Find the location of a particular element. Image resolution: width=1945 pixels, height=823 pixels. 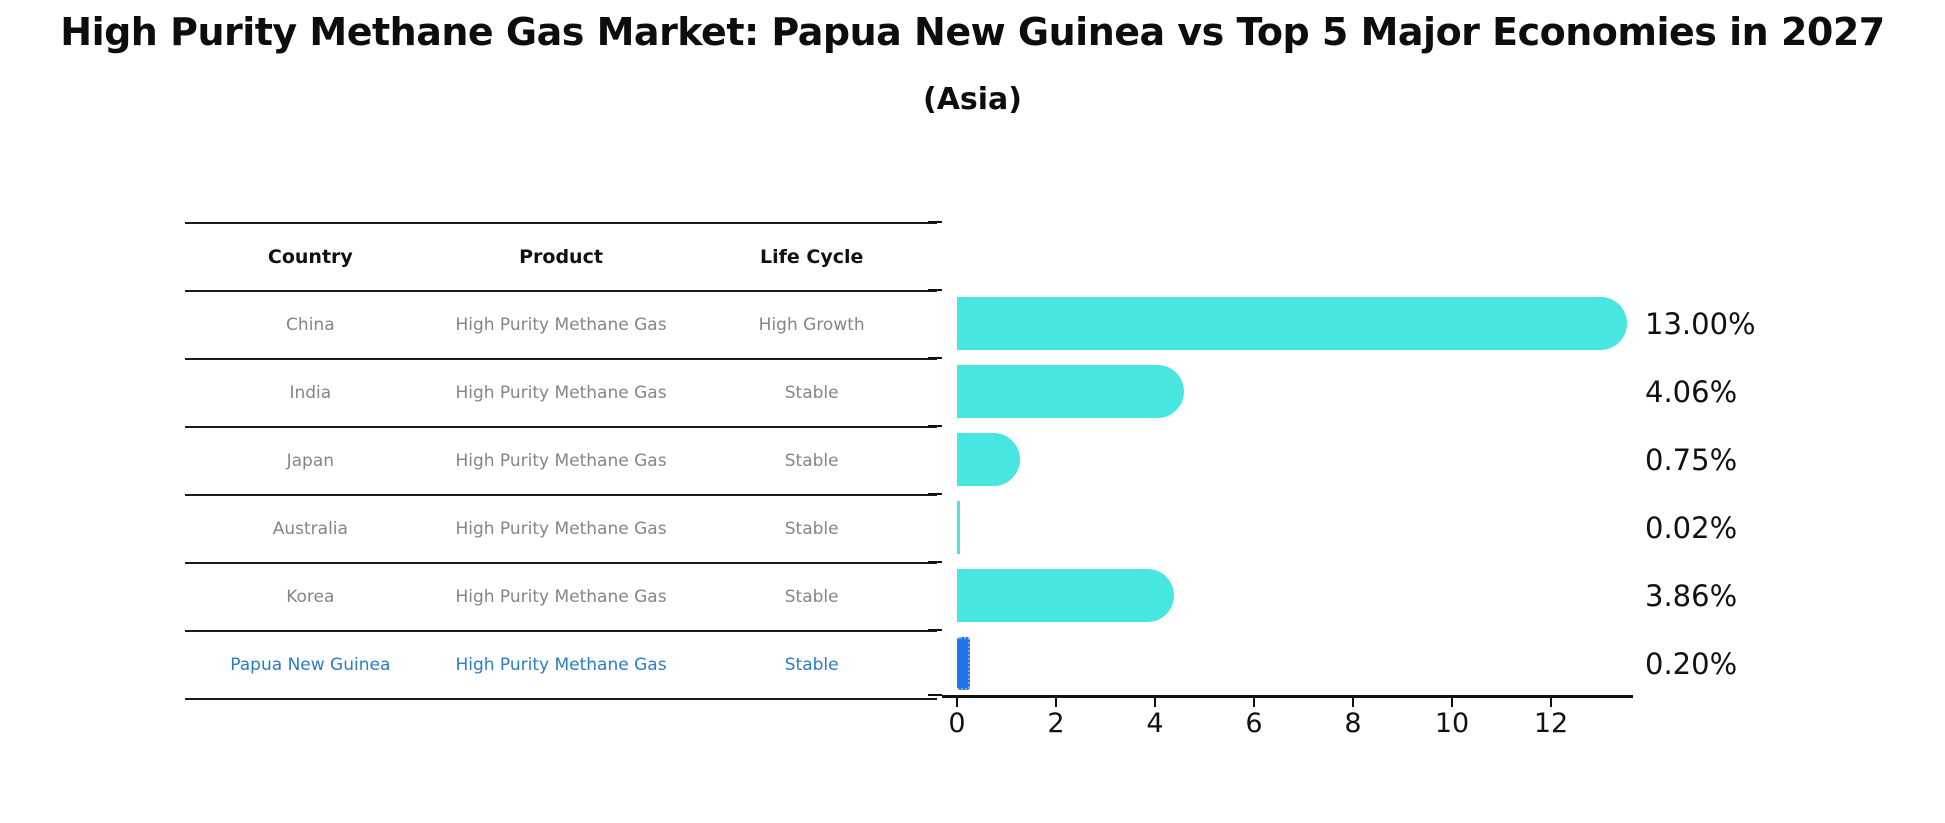

table-row: India High Purity Methane Gas Stable is located at coordinates (561, 392).